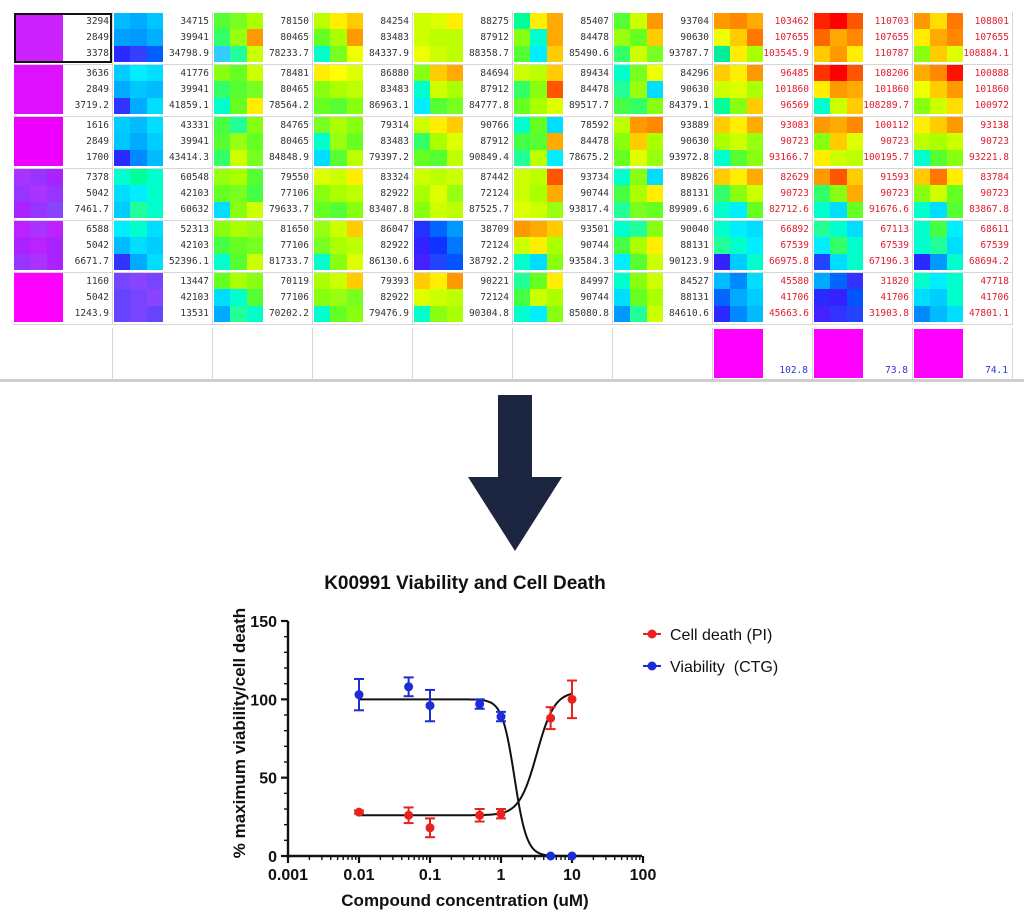 This screenshot has height=922, width=1024. Describe the element at coordinates (63, 194) in the screenshot. I see `grid-cell: 7378 5042 7461.7` at that location.